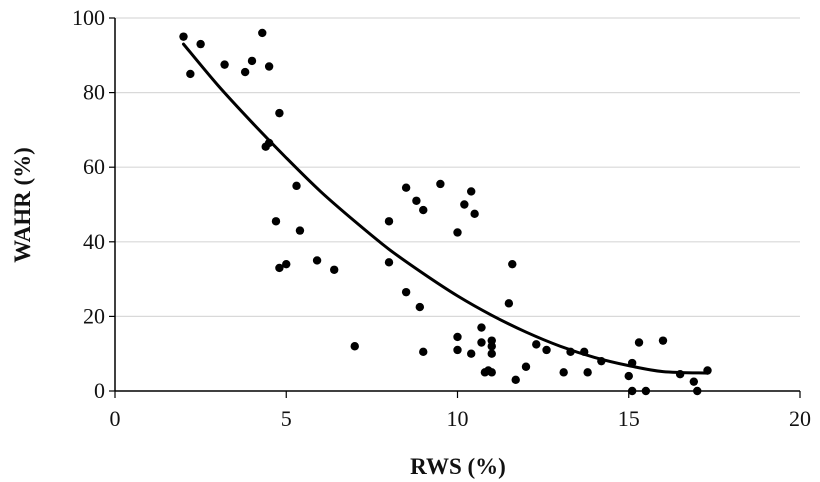 The width and height of the screenshot is (820, 482). What do you see at coordinates (94, 92) in the screenshot?
I see `y-tick-label: 80` at bounding box center [94, 92].